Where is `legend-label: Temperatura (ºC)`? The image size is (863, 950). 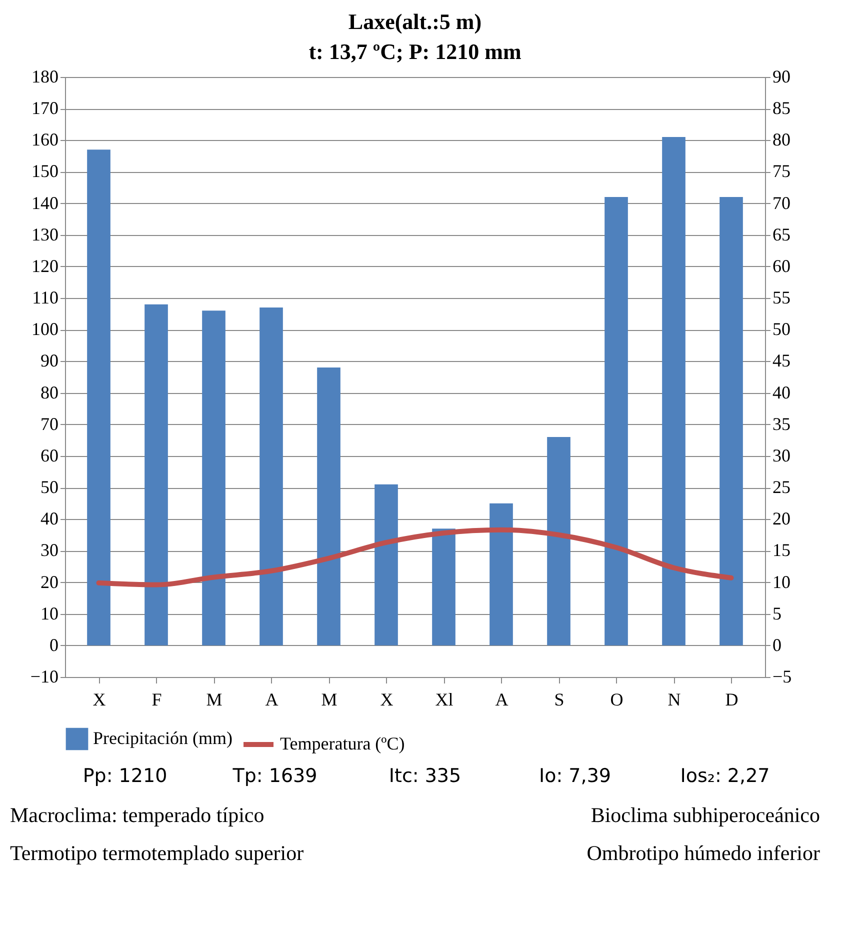
legend-label: Temperatura (ºC) is located at coordinates (342, 744).